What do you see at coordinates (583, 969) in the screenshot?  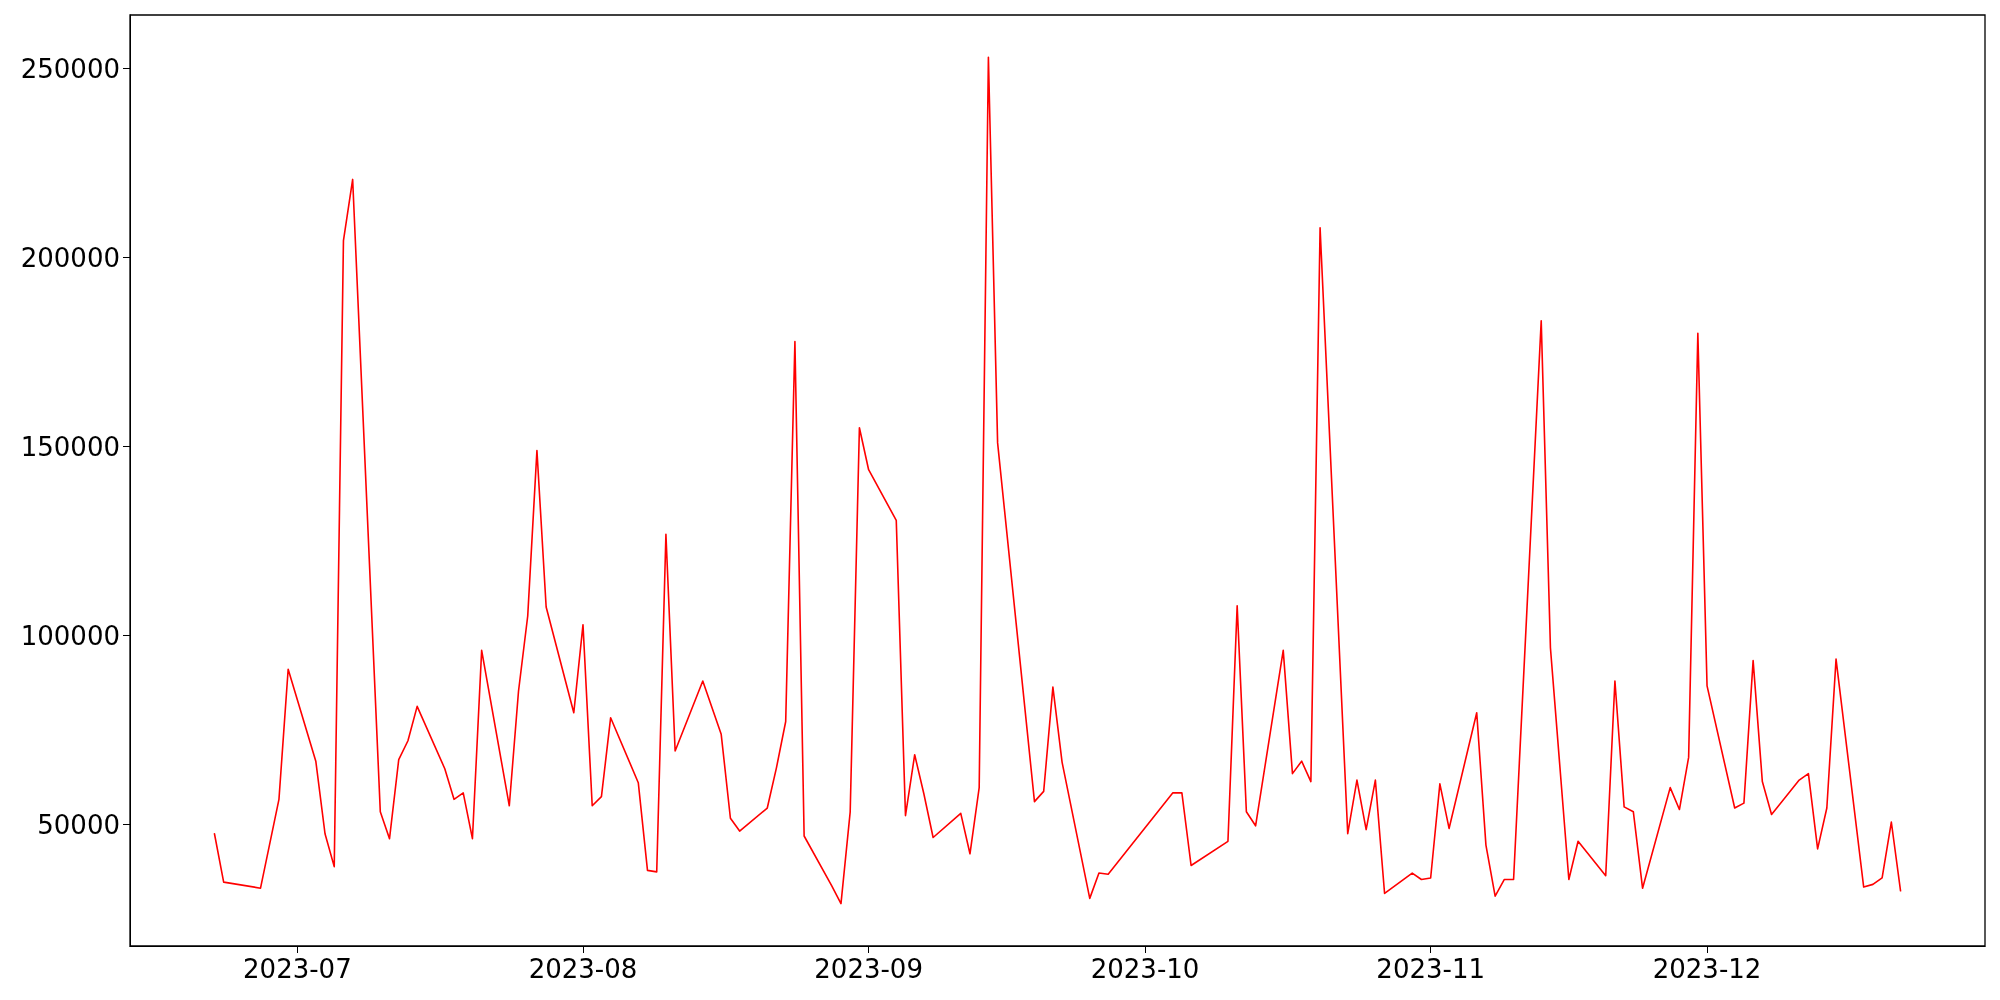 I see `x-tick-label: 2023-08` at bounding box center [583, 969].